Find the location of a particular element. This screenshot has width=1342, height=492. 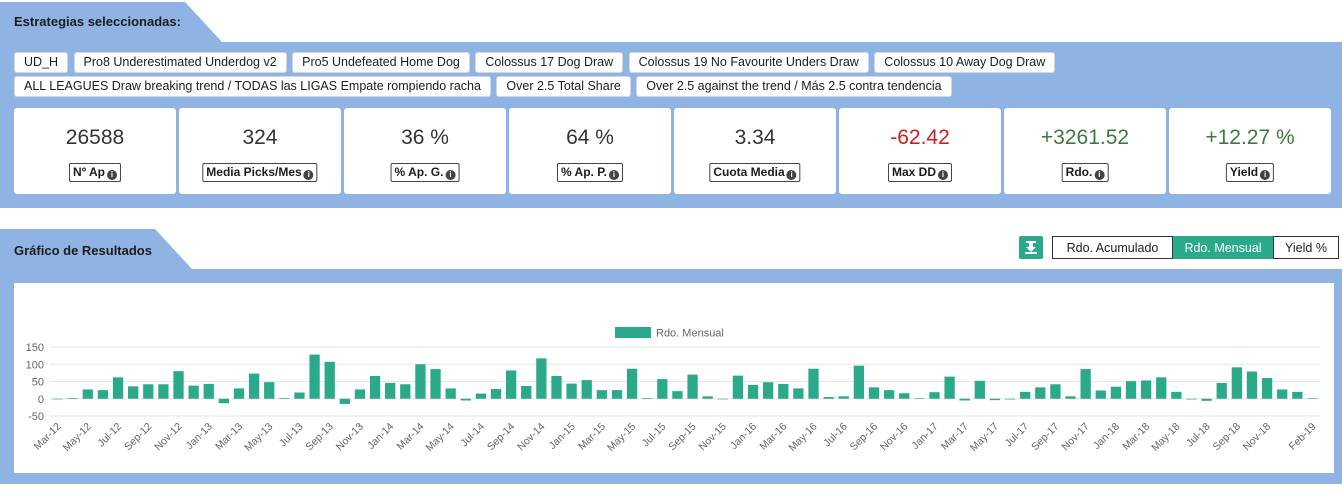

download-button is located at coordinates (1031, 247).